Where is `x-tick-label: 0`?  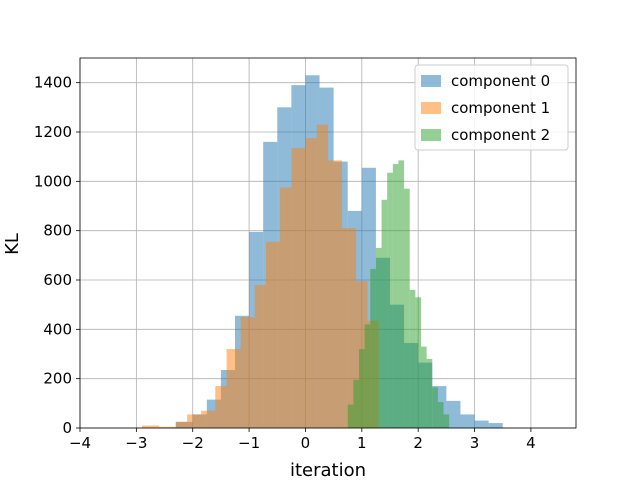
x-tick-label: 0 is located at coordinates (306, 443).